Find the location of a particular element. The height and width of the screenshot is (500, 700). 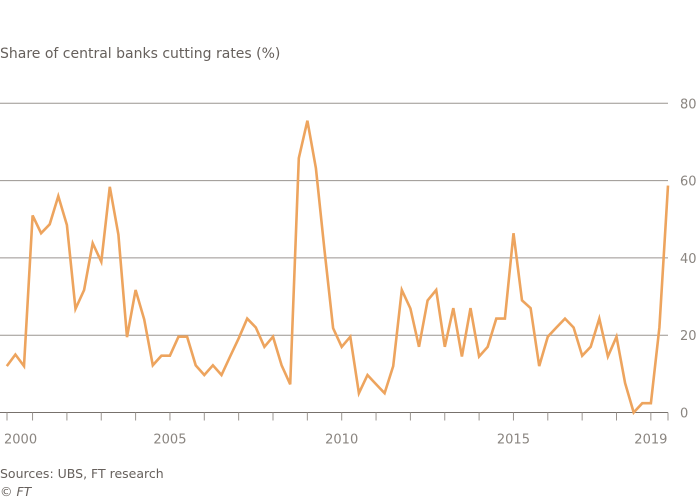

y-tick: 20 is located at coordinates (348, 336).